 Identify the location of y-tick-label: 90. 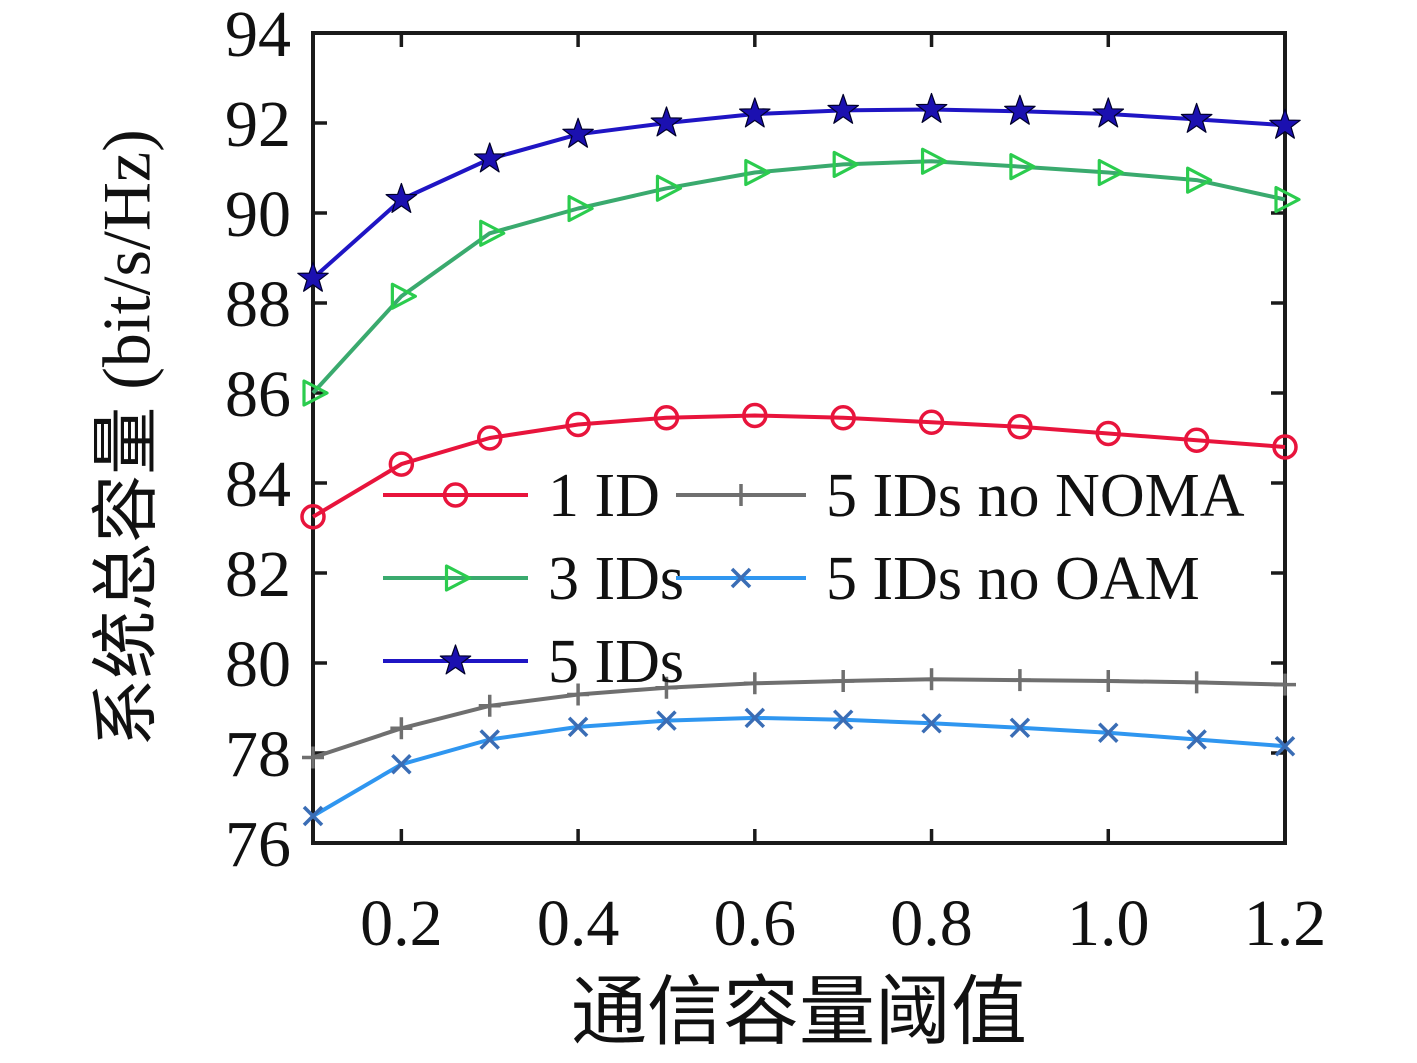
(258, 214).